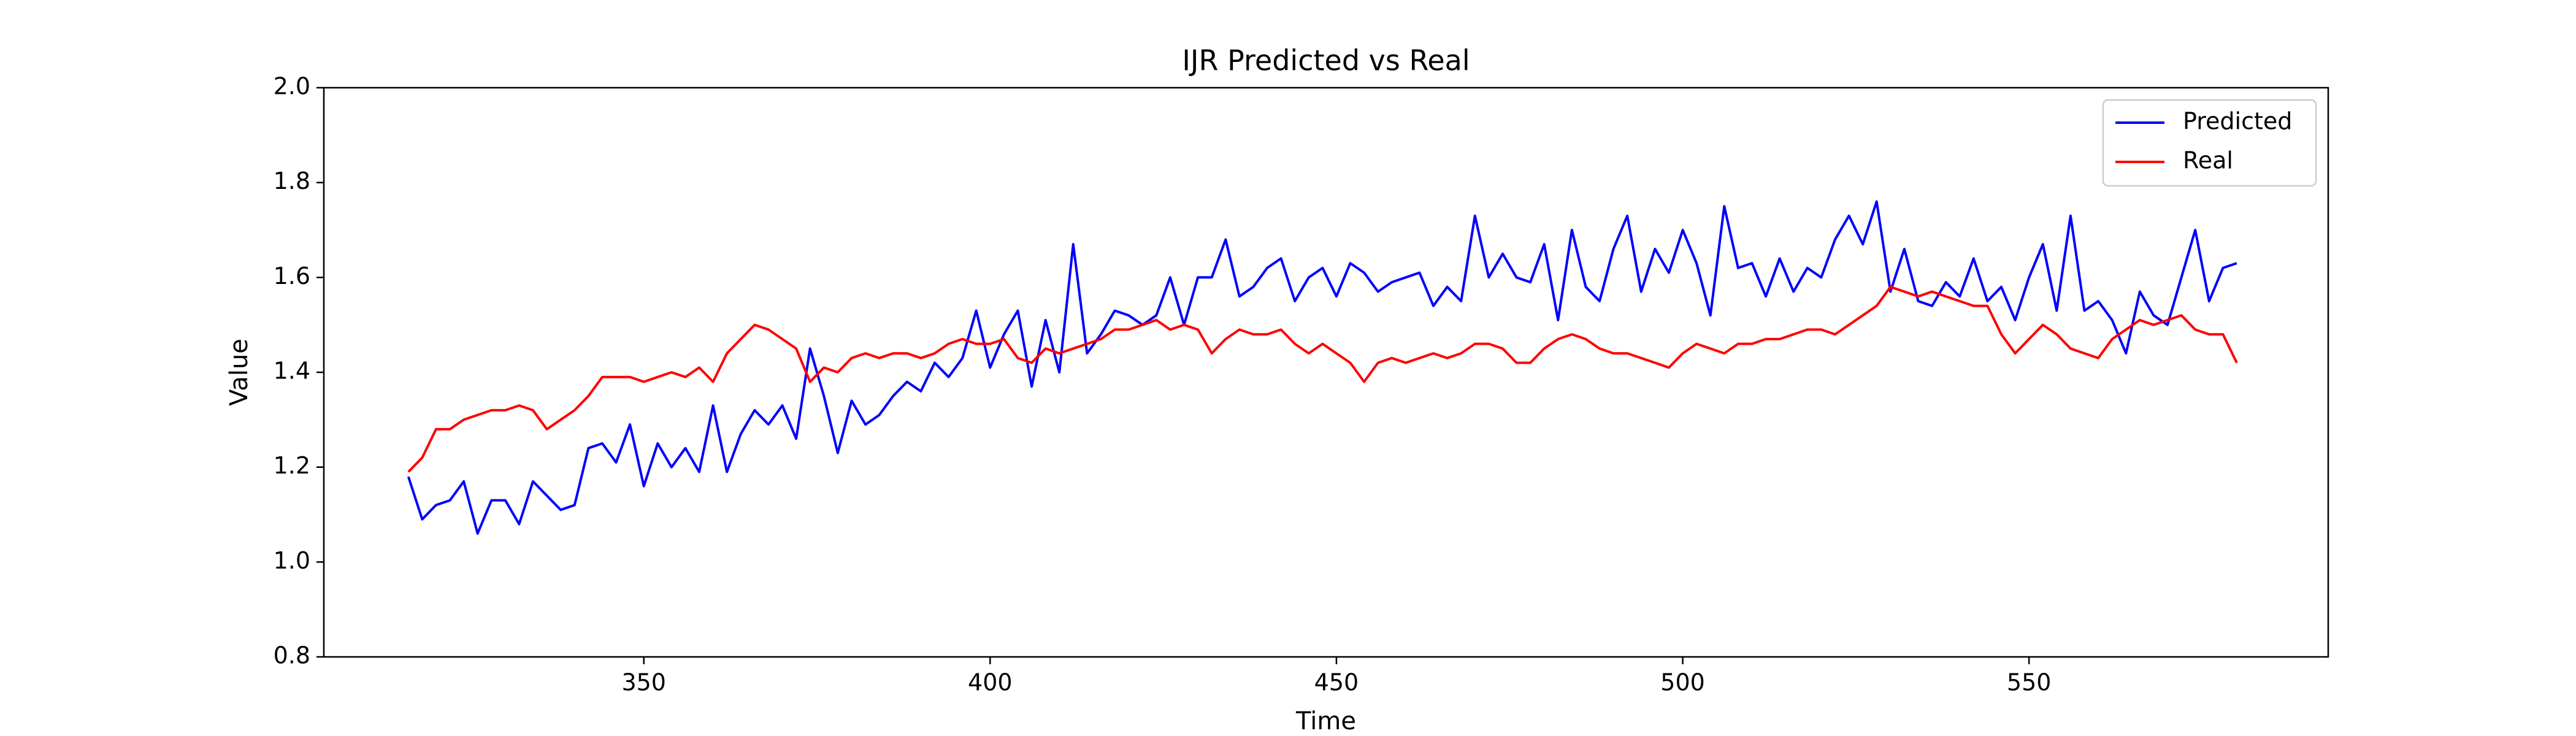 The image size is (2576, 736). What do you see at coordinates (2208, 160) in the screenshot?
I see `legend-label: Real` at bounding box center [2208, 160].